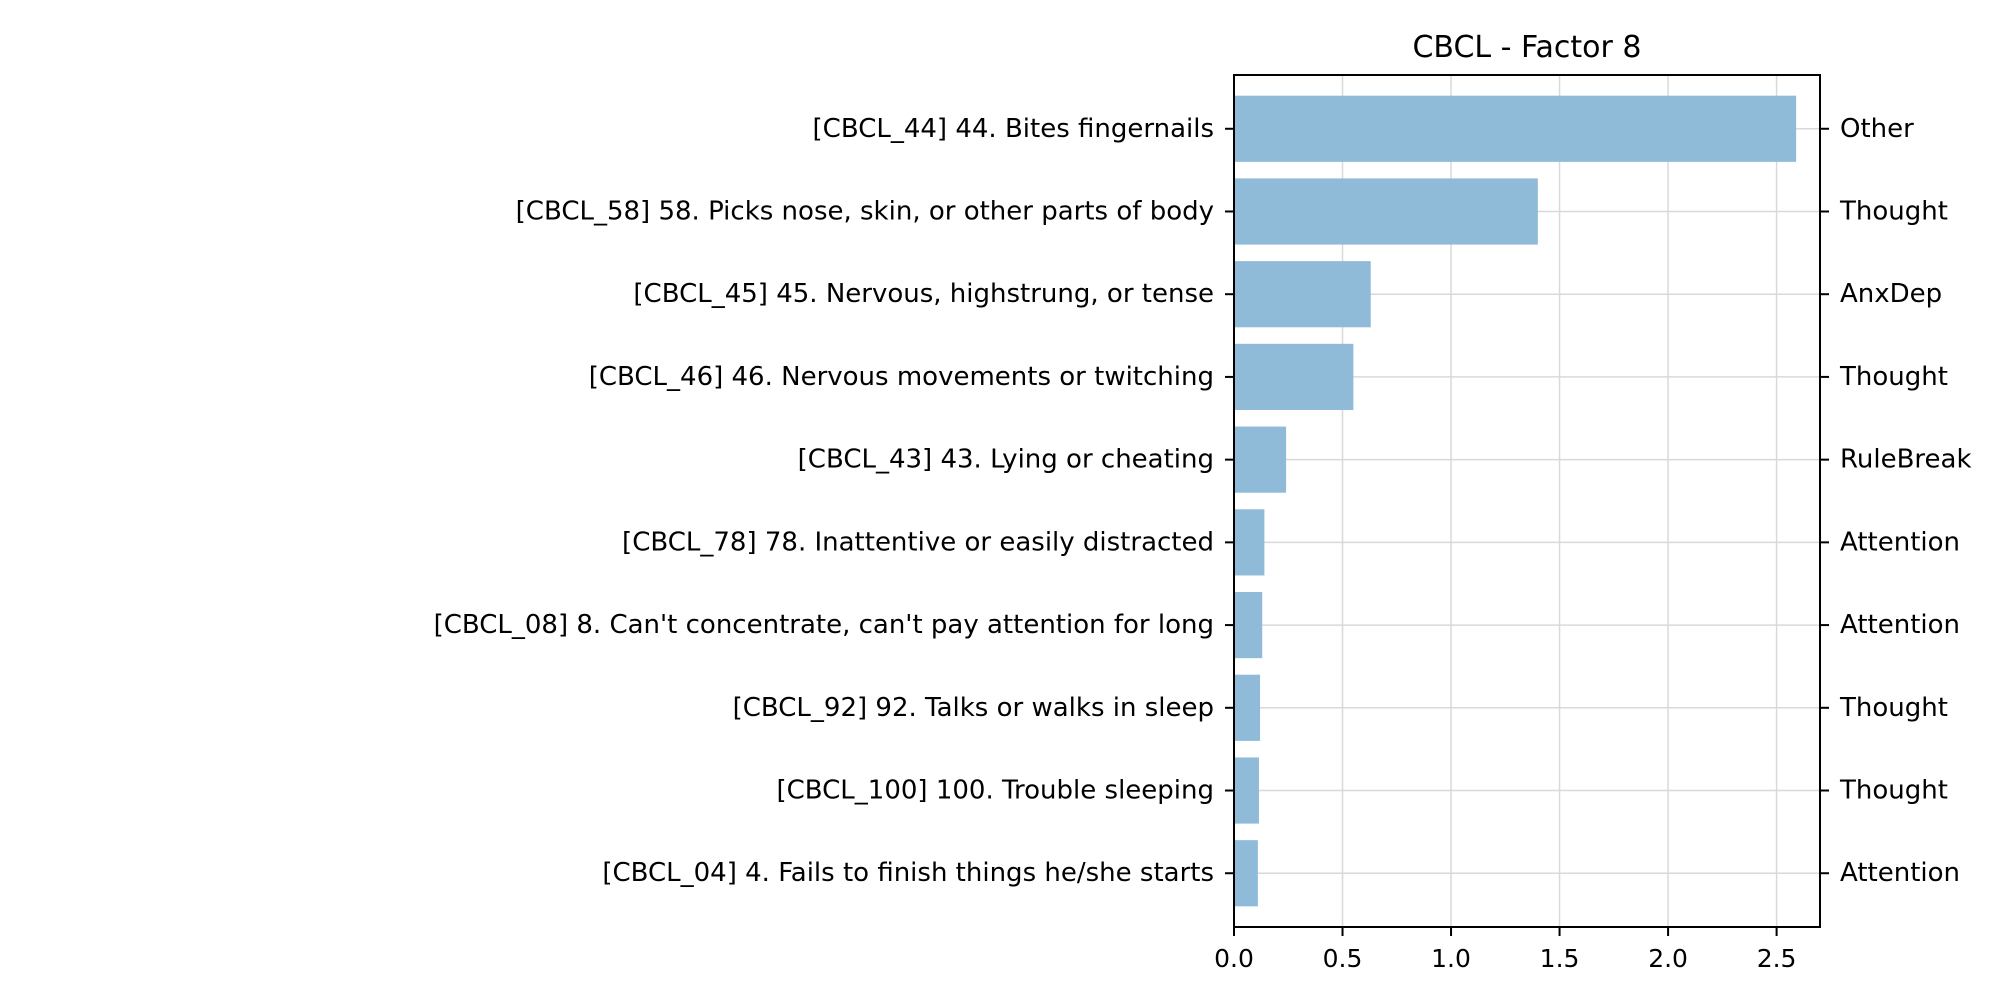 The image size is (2000, 1000). What do you see at coordinates (1343, 958) in the screenshot?
I see `x-tick-label: 0.5` at bounding box center [1343, 958].